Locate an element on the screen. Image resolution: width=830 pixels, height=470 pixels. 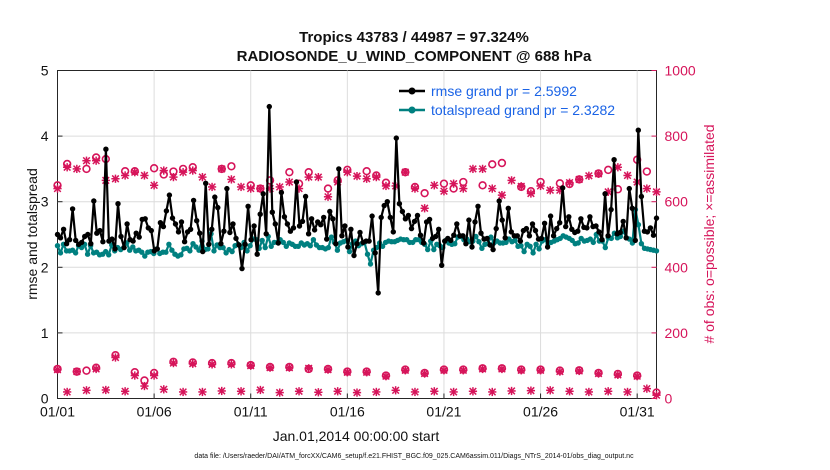
y-tick-label-left: 3 is located at coordinates (45, 202).